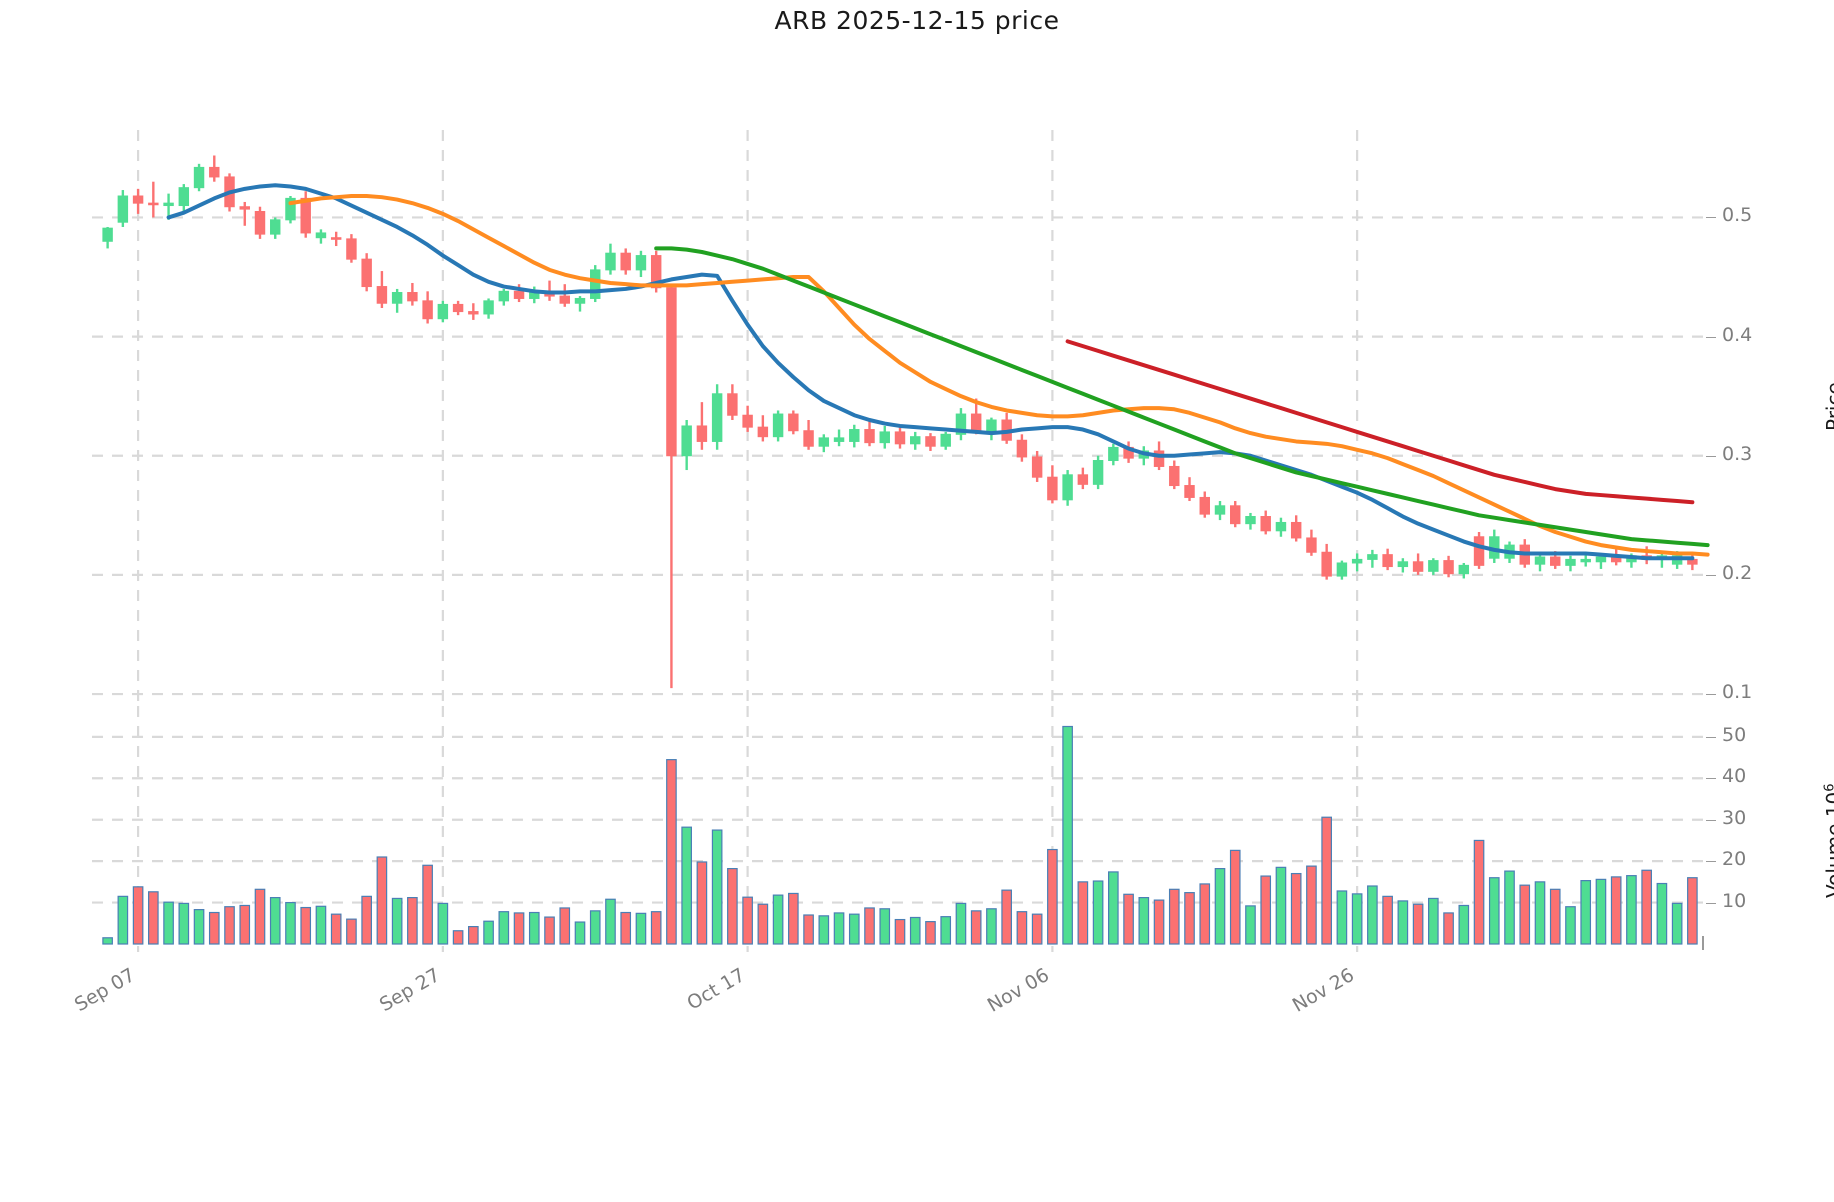  I want to click on volume-tick-label-1: 40, so click(1734, 776).